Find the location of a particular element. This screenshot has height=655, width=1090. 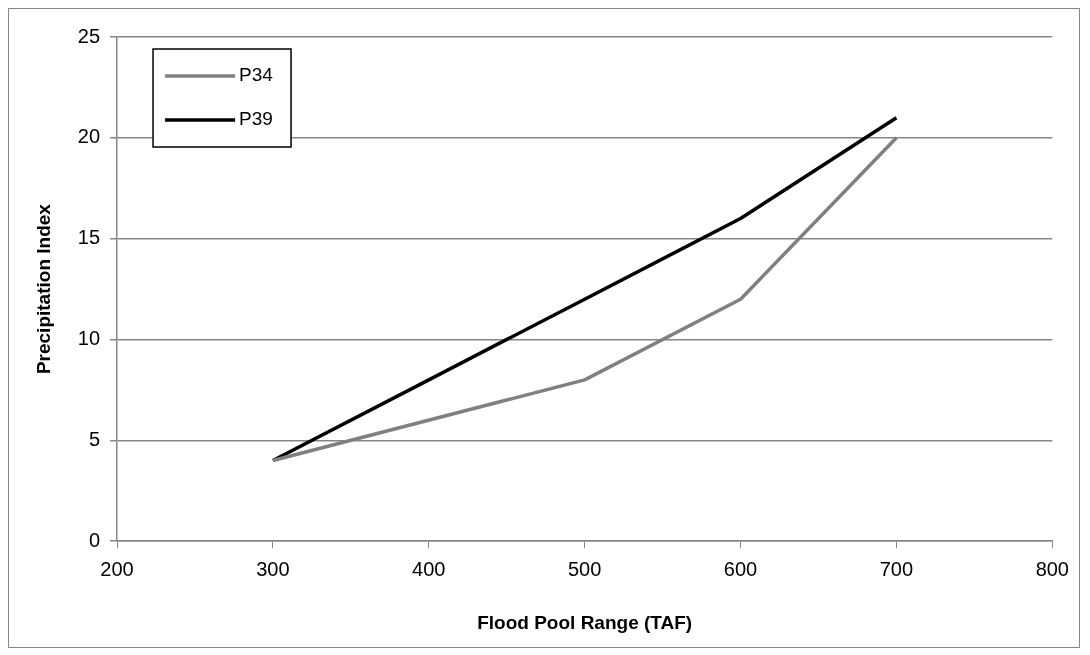

x-tick-label: 400 is located at coordinates (429, 568).